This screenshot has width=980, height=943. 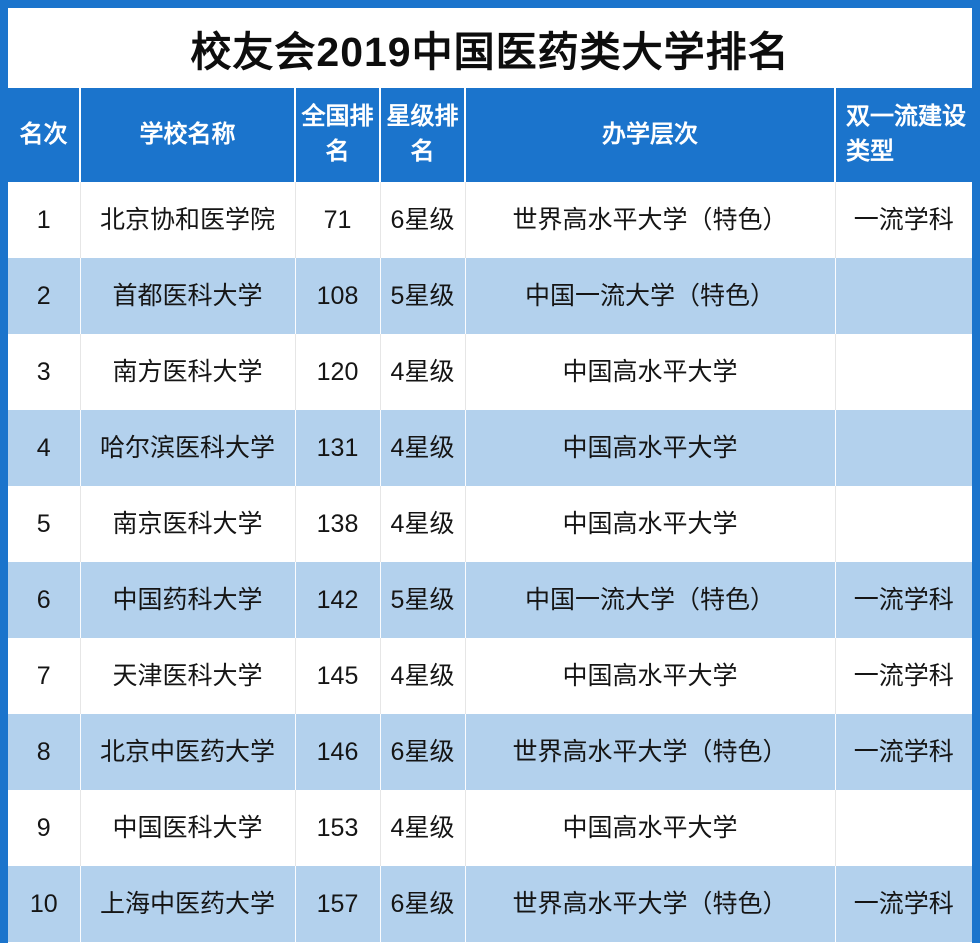 I want to click on cell-school: 南京医科大学, so click(x=188, y=524).